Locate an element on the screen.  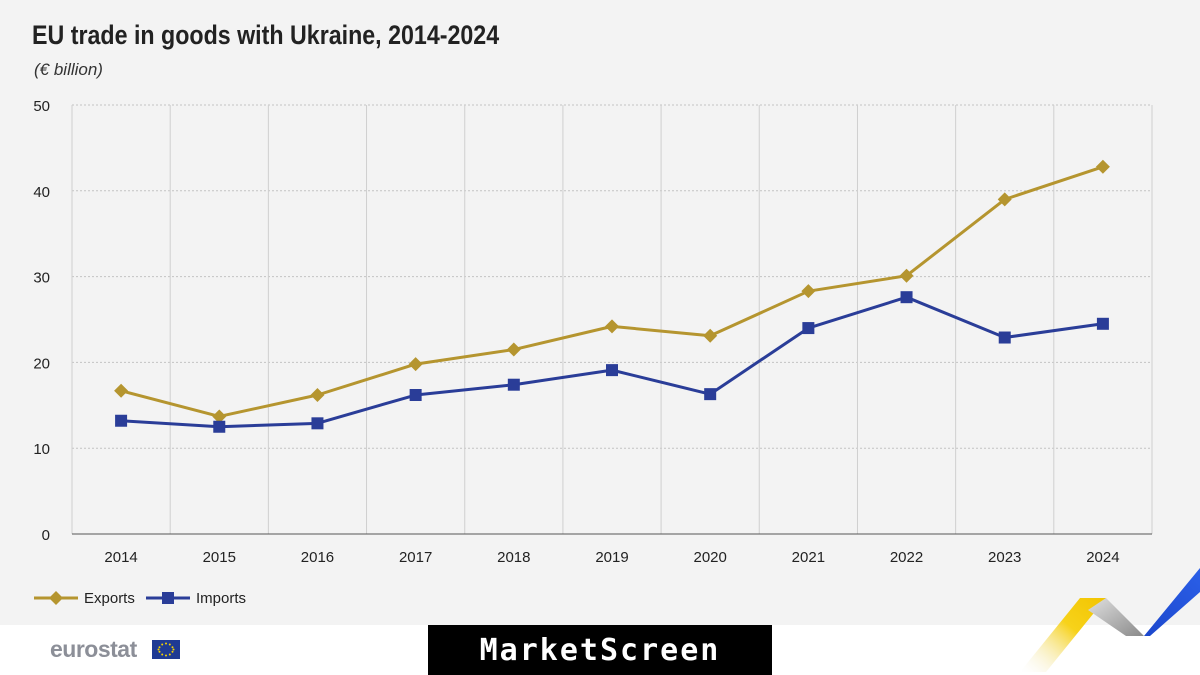
x-tick-label: 2017 is located at coordinates (415, 557).